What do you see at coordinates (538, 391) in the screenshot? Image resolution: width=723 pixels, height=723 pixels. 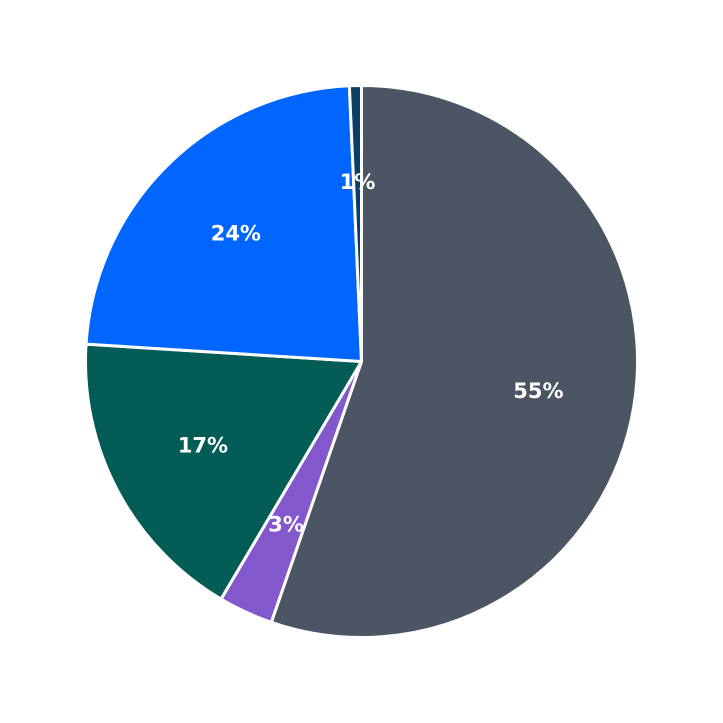 I see `pie-slice-label: 55%` at bounding box center [538, 391].